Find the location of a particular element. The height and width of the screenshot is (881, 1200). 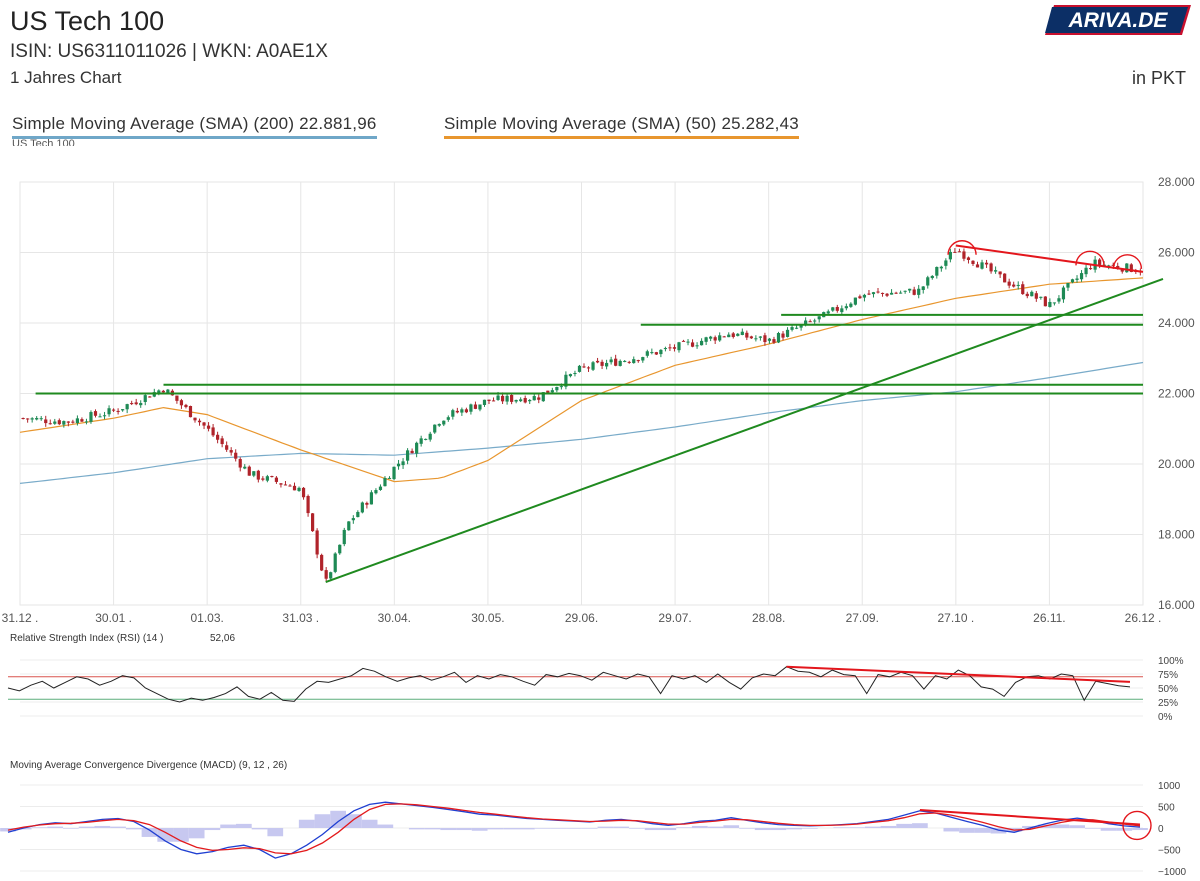

rsi-tick-label: 75% is located at coordinates (1168, 675).